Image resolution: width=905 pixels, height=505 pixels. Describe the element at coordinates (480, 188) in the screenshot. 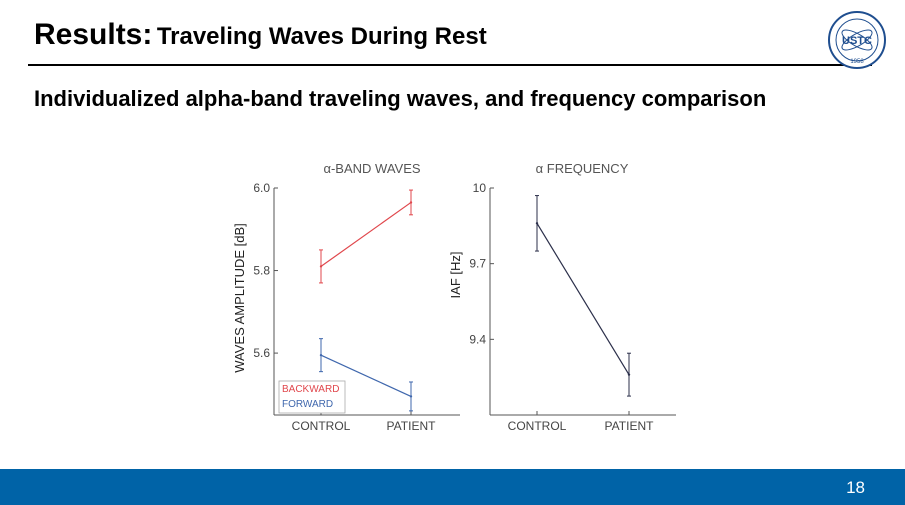

I see `y-tick-label: 10` at that location.